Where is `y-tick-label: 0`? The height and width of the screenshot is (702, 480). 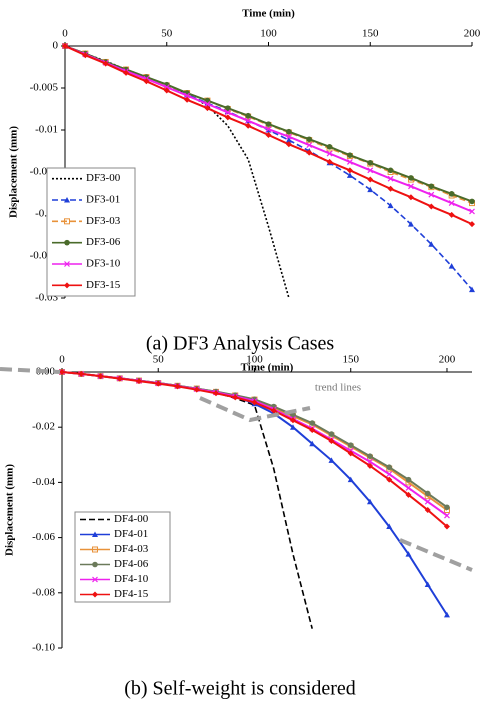
y-tick-label: 0 is located at coordinates (56, 46).